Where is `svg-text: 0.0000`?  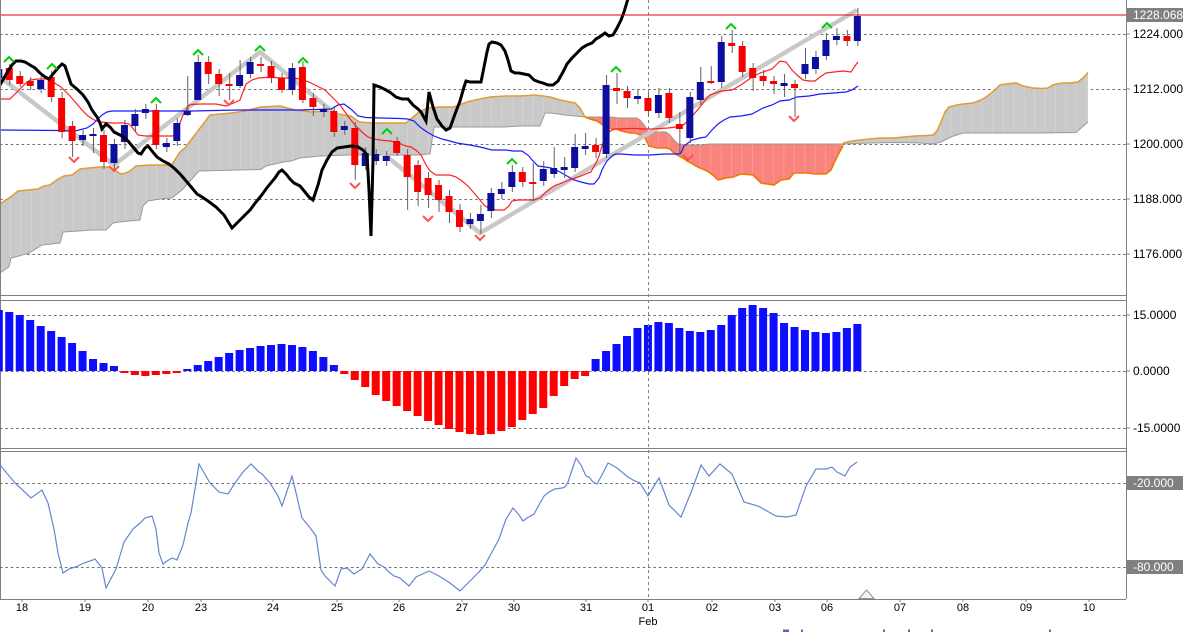 svg-text: 0.0000 is located at coordinates (1151, 371).